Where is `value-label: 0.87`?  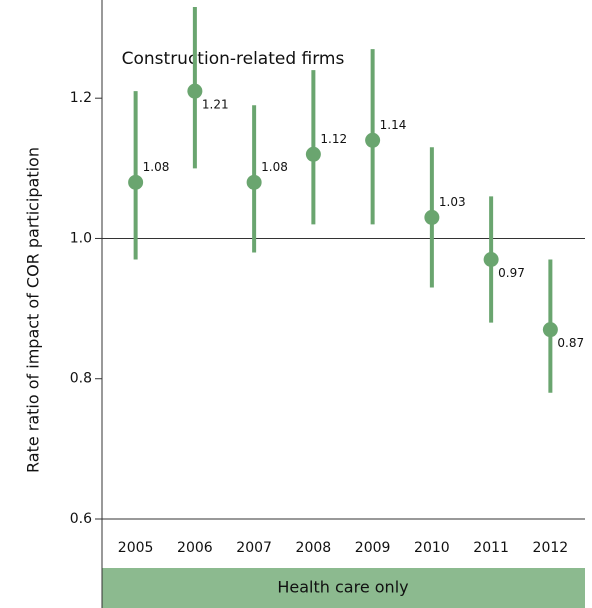
value-label: 0.87 is located at coordinates (570, 343).